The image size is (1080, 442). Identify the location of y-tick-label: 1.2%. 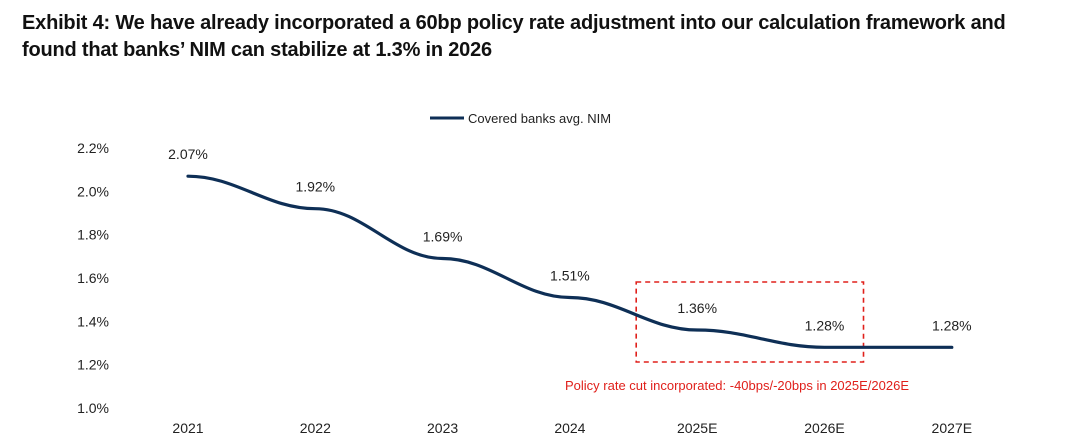
(93, 365).